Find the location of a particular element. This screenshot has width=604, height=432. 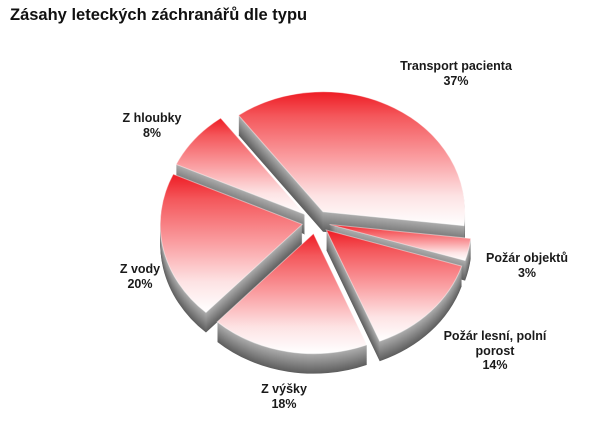

chart-title: Zásahy leteckých záchranářů dle typu is located at coordinates (159, 15).